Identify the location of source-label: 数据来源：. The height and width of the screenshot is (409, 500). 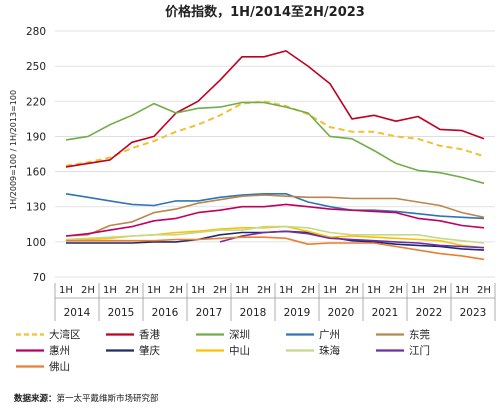
(35, 398).